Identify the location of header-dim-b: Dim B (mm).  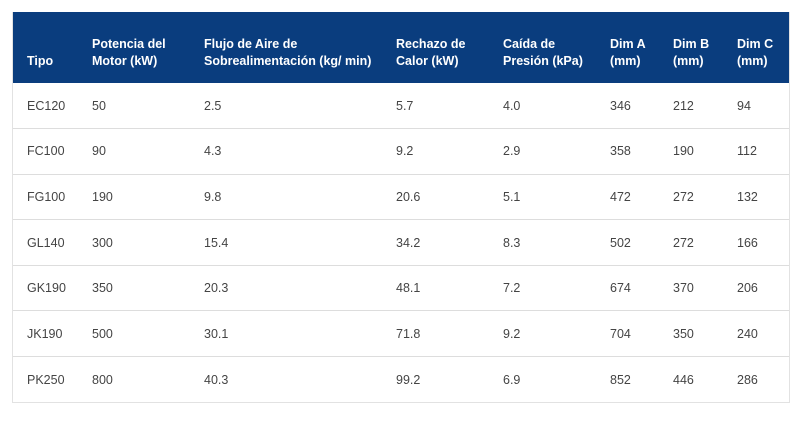
(691, 47).